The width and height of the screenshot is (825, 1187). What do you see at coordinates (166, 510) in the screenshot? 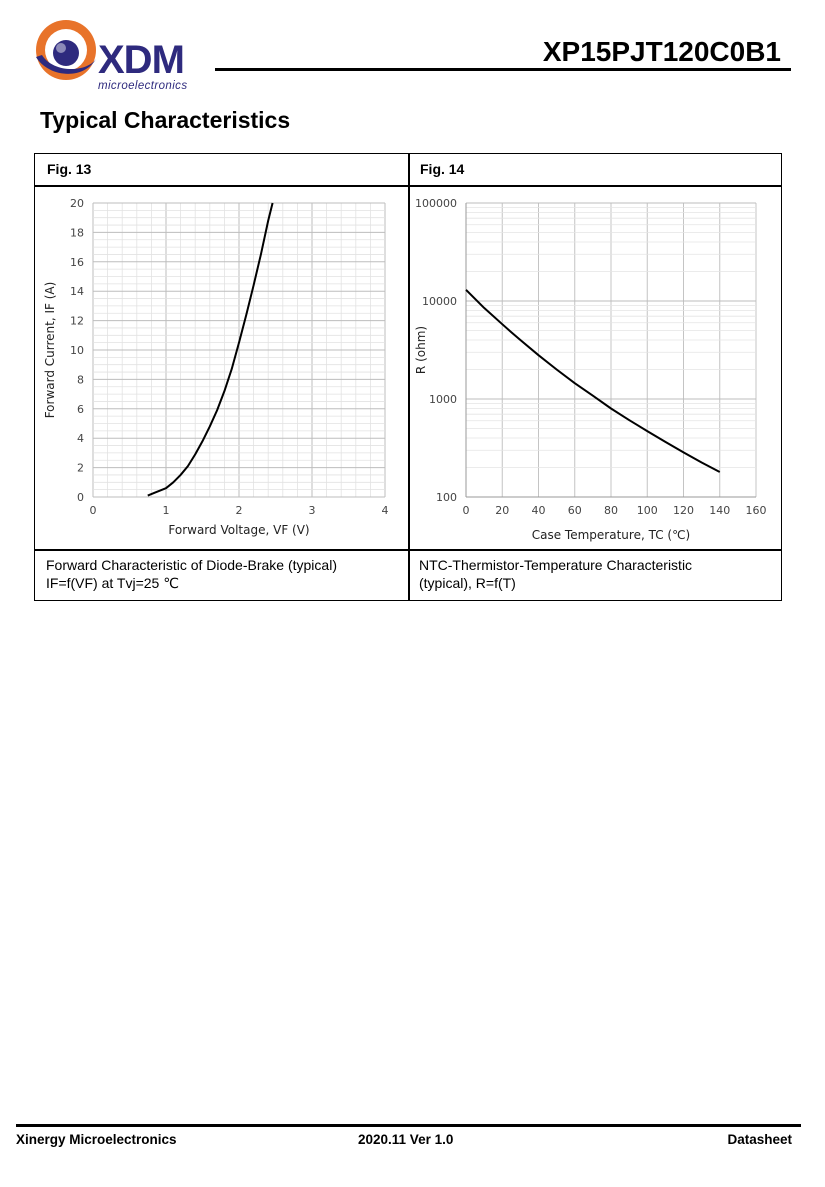
I see `x-tick-label: 1` at bounding box center [166, 510].